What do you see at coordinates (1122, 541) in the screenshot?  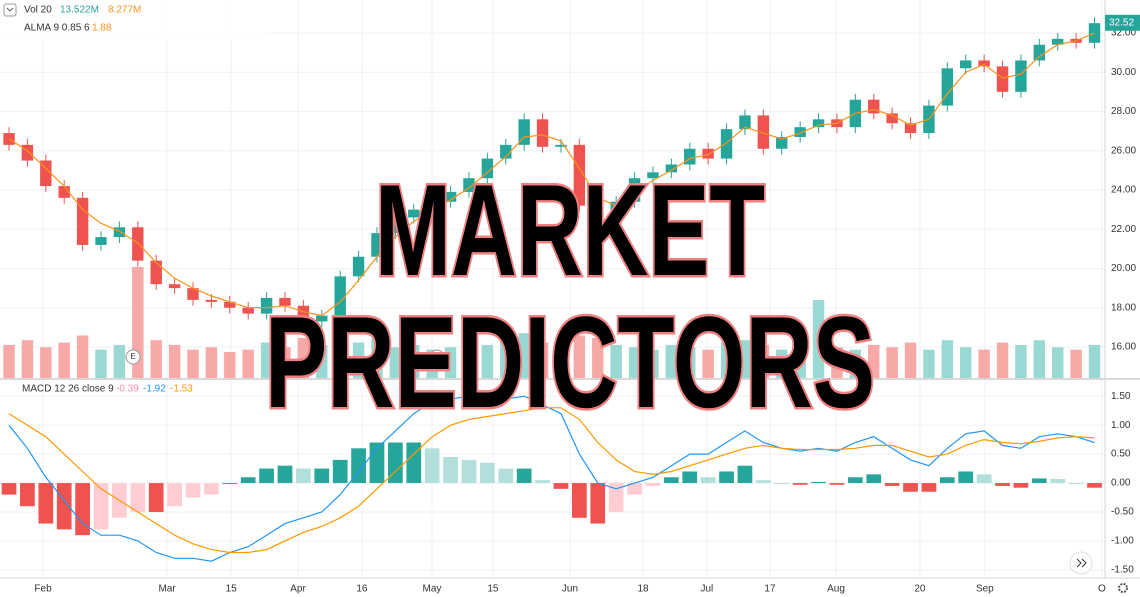 I see `macd-tick-label: -1.00` at bounding box center [1122, 541].